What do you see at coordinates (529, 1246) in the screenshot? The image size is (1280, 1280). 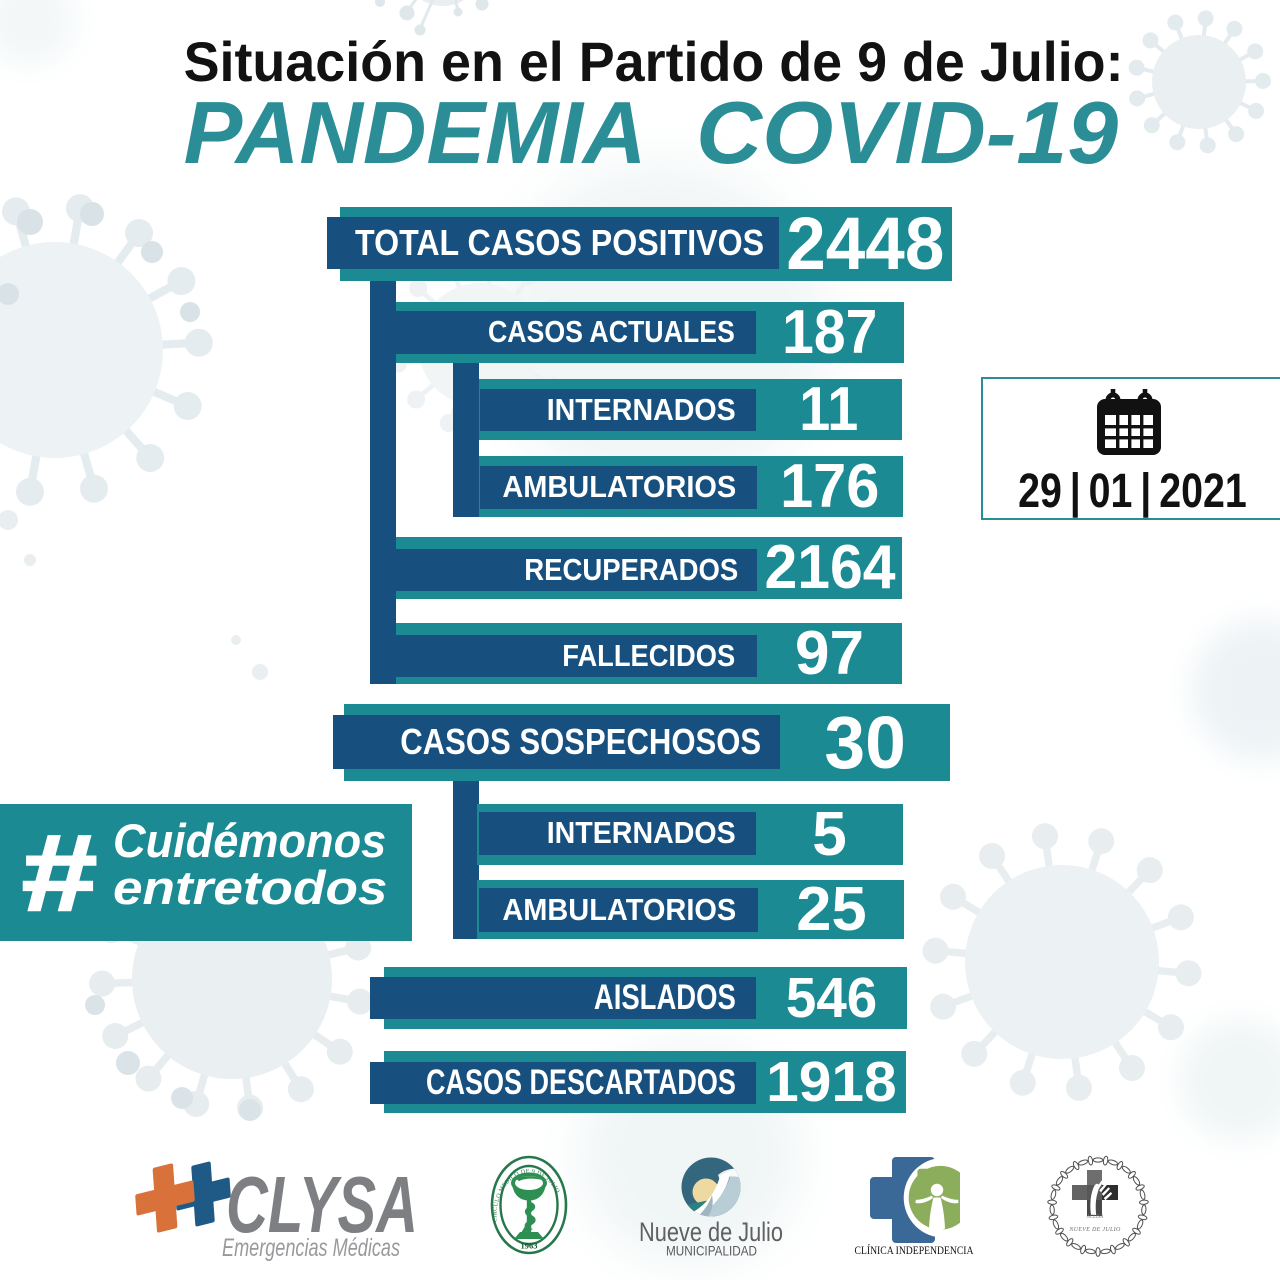 I see `svg-text: 1963` at bounding box center [529, 1246].